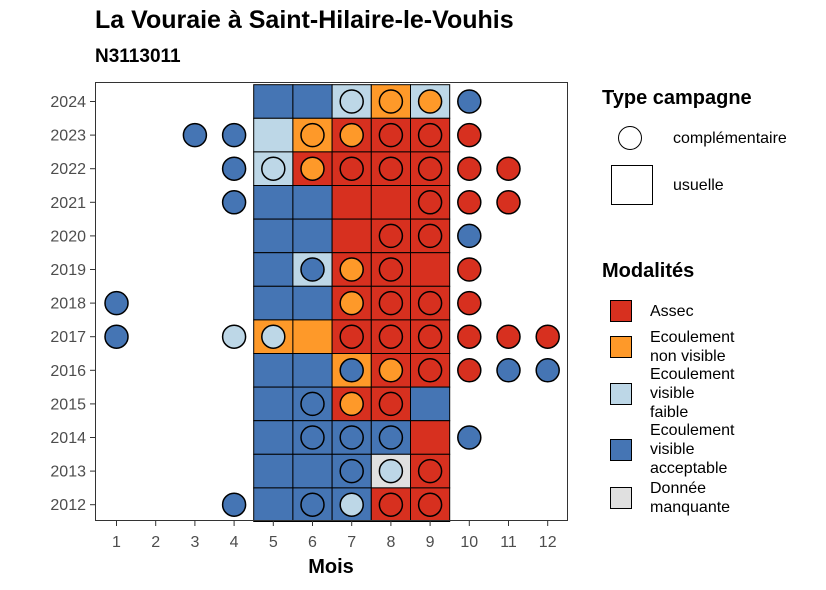 Image resolution: width=826 pixels, height=590 pixels. I want to click on y-tick-label: 2022, so click(68, 169).